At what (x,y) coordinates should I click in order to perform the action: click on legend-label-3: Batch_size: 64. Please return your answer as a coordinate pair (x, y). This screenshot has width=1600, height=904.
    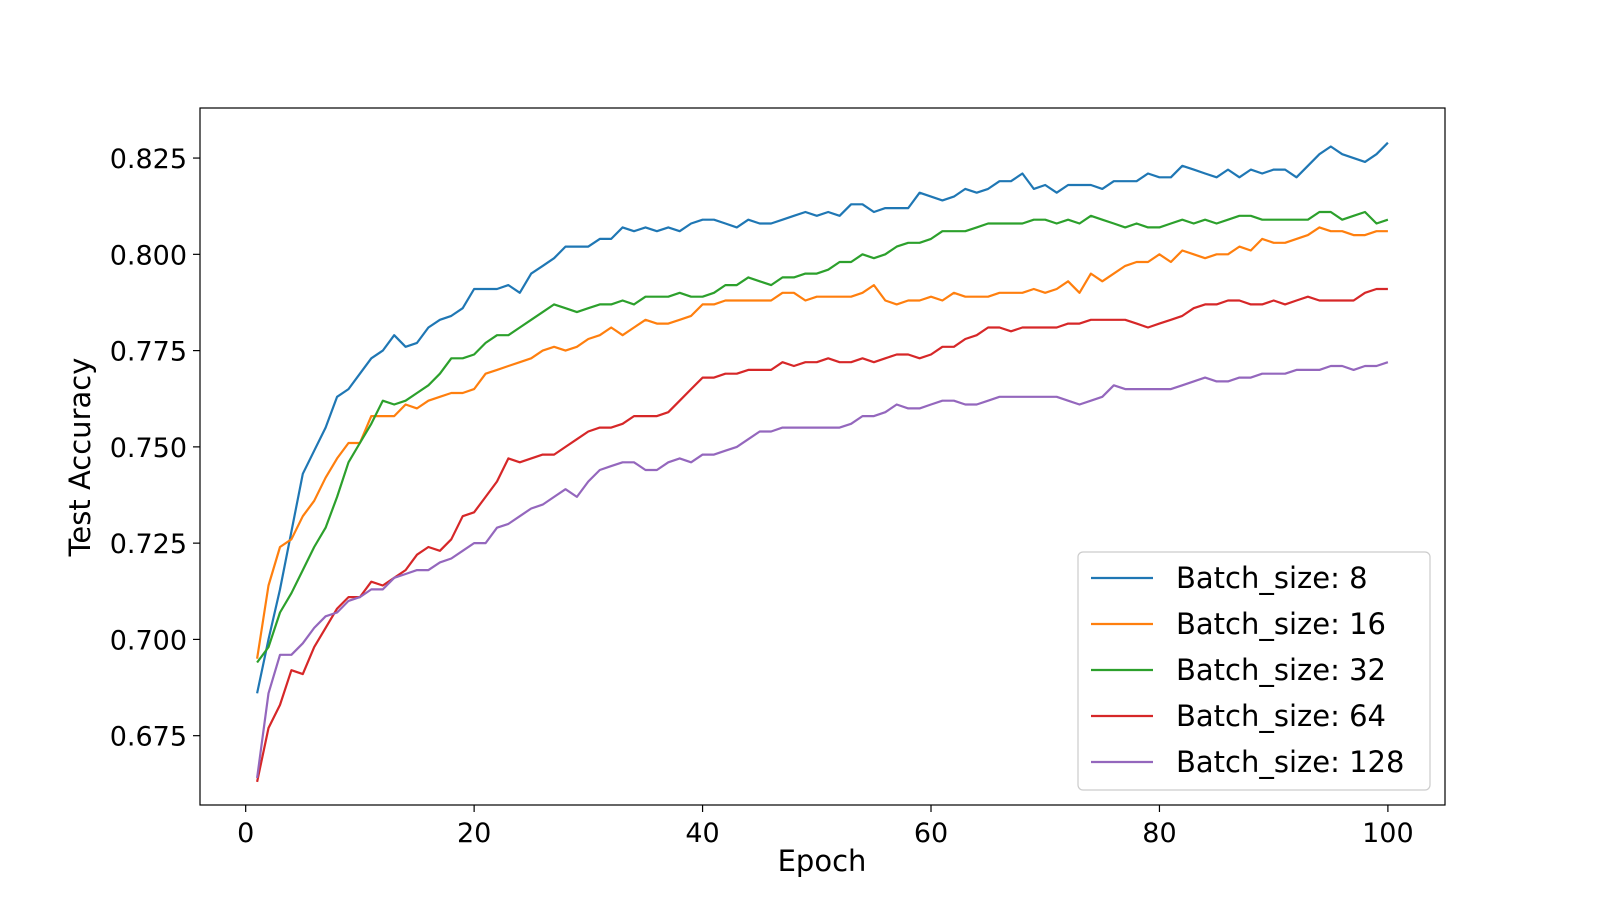
    Looking at the image, I should click on (1281, 716).